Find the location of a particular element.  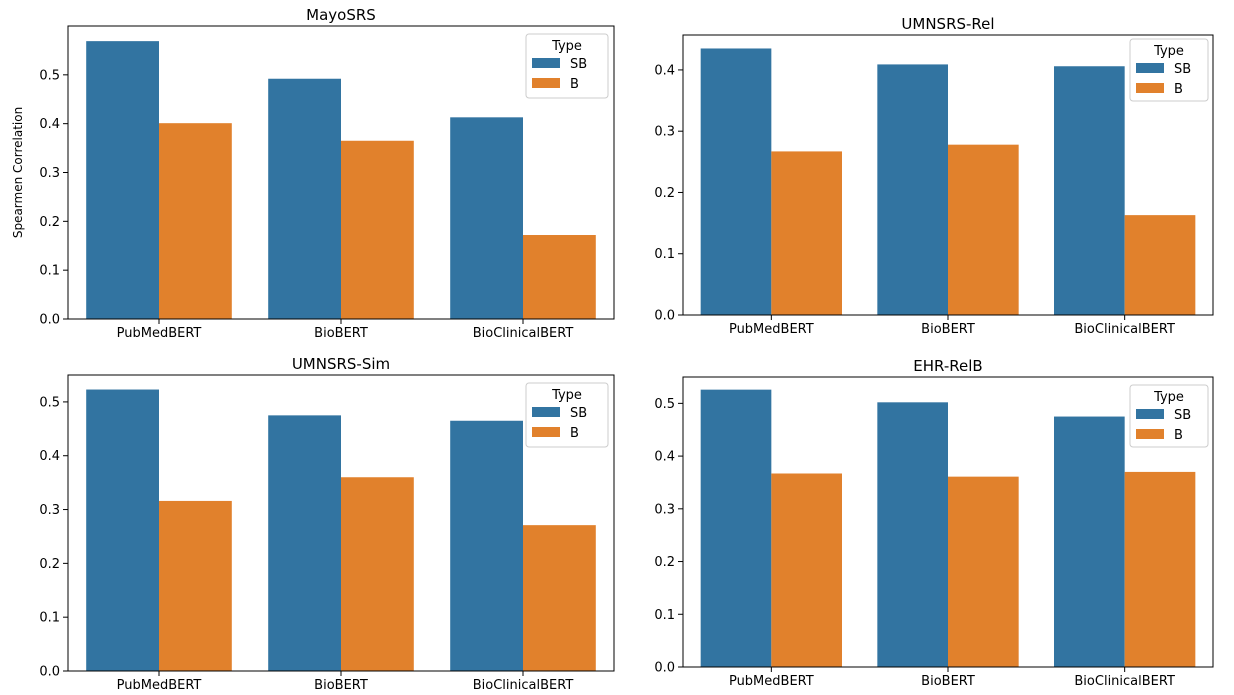

chart-title: EHR-RelB is located at coordinates (947, 366).